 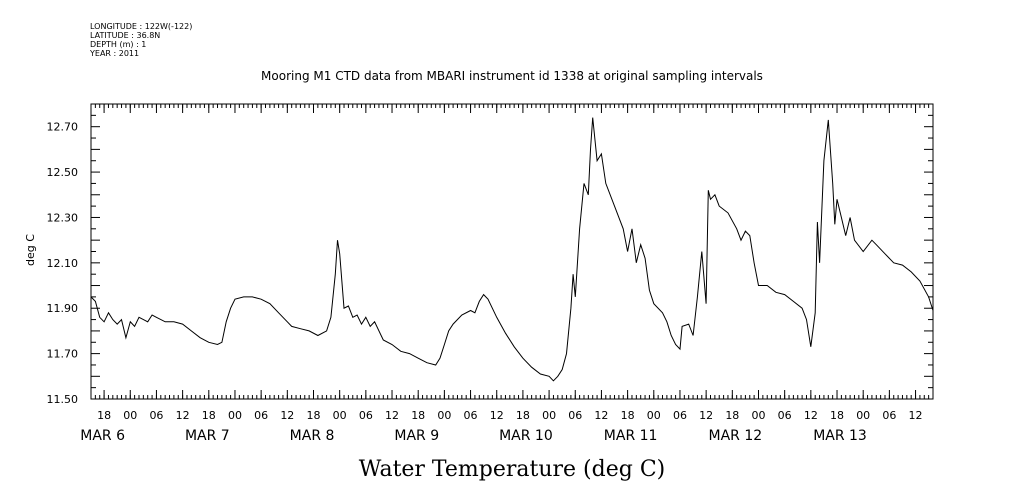 I want to click on y-tick-label: 12.50, so click(x=63, y=172).